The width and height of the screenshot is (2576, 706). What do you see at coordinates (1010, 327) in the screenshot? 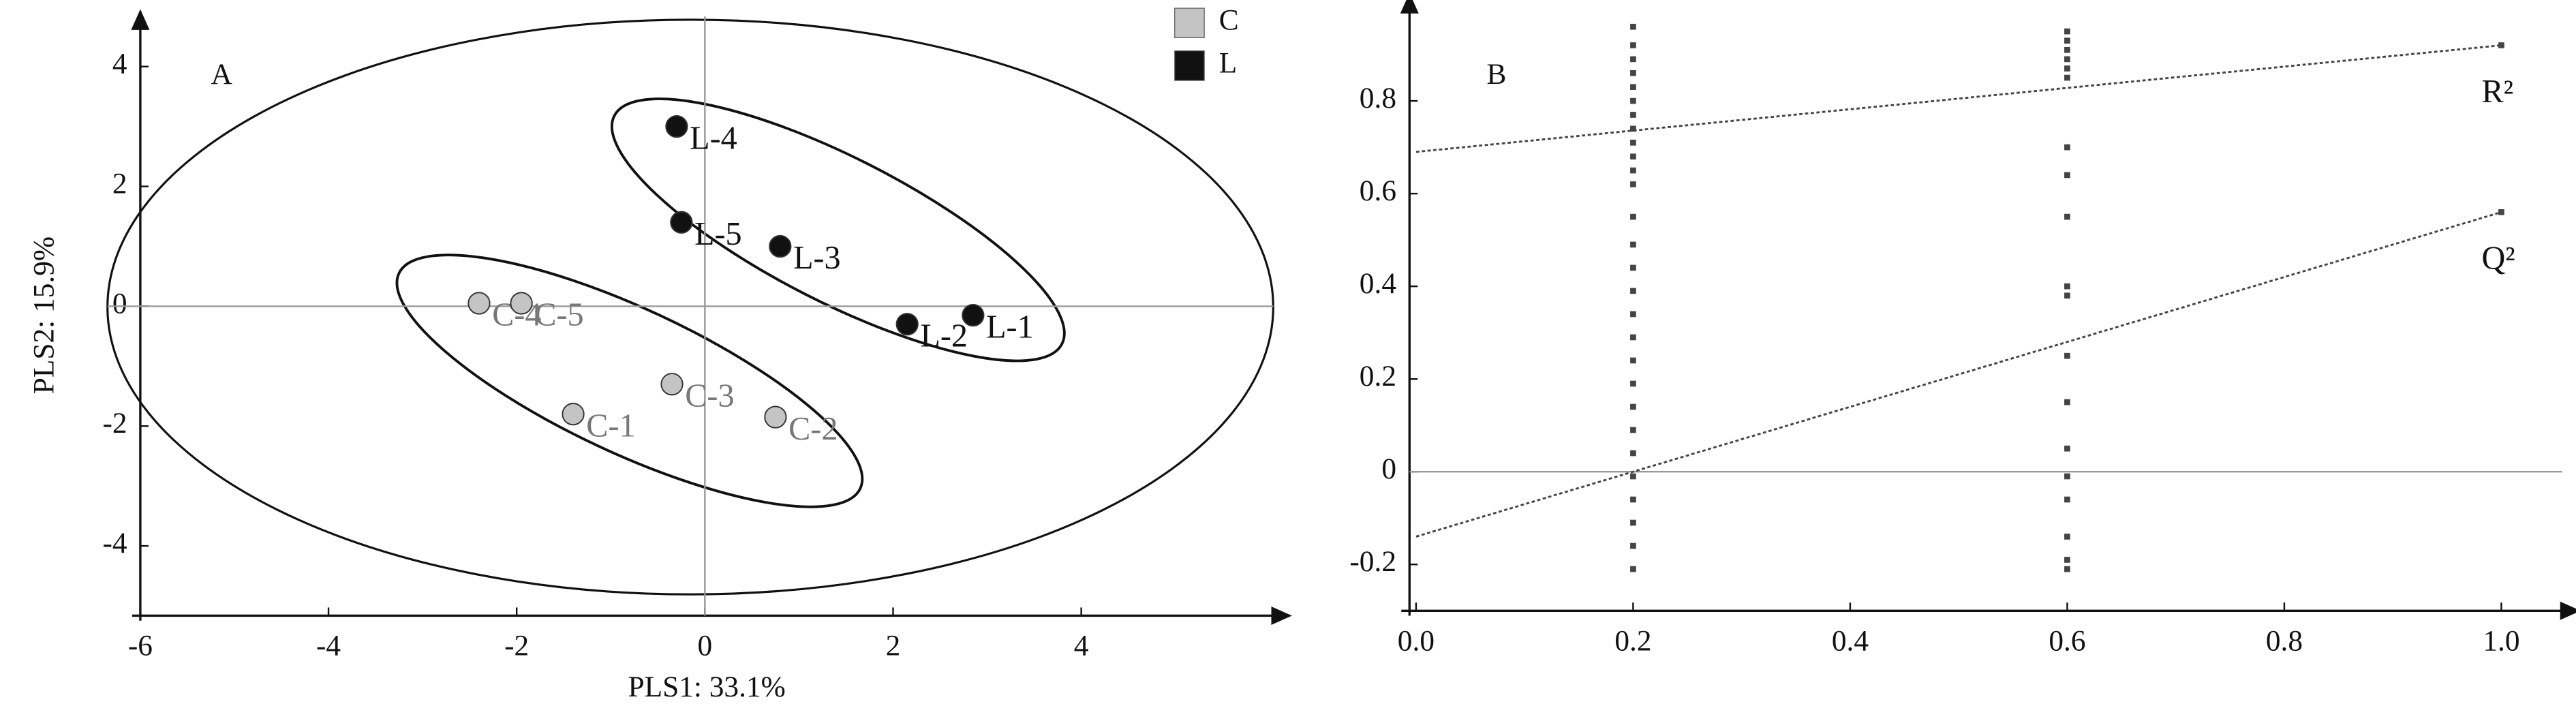
I see `point-label: L-1` at bounding box center [1010, 327].